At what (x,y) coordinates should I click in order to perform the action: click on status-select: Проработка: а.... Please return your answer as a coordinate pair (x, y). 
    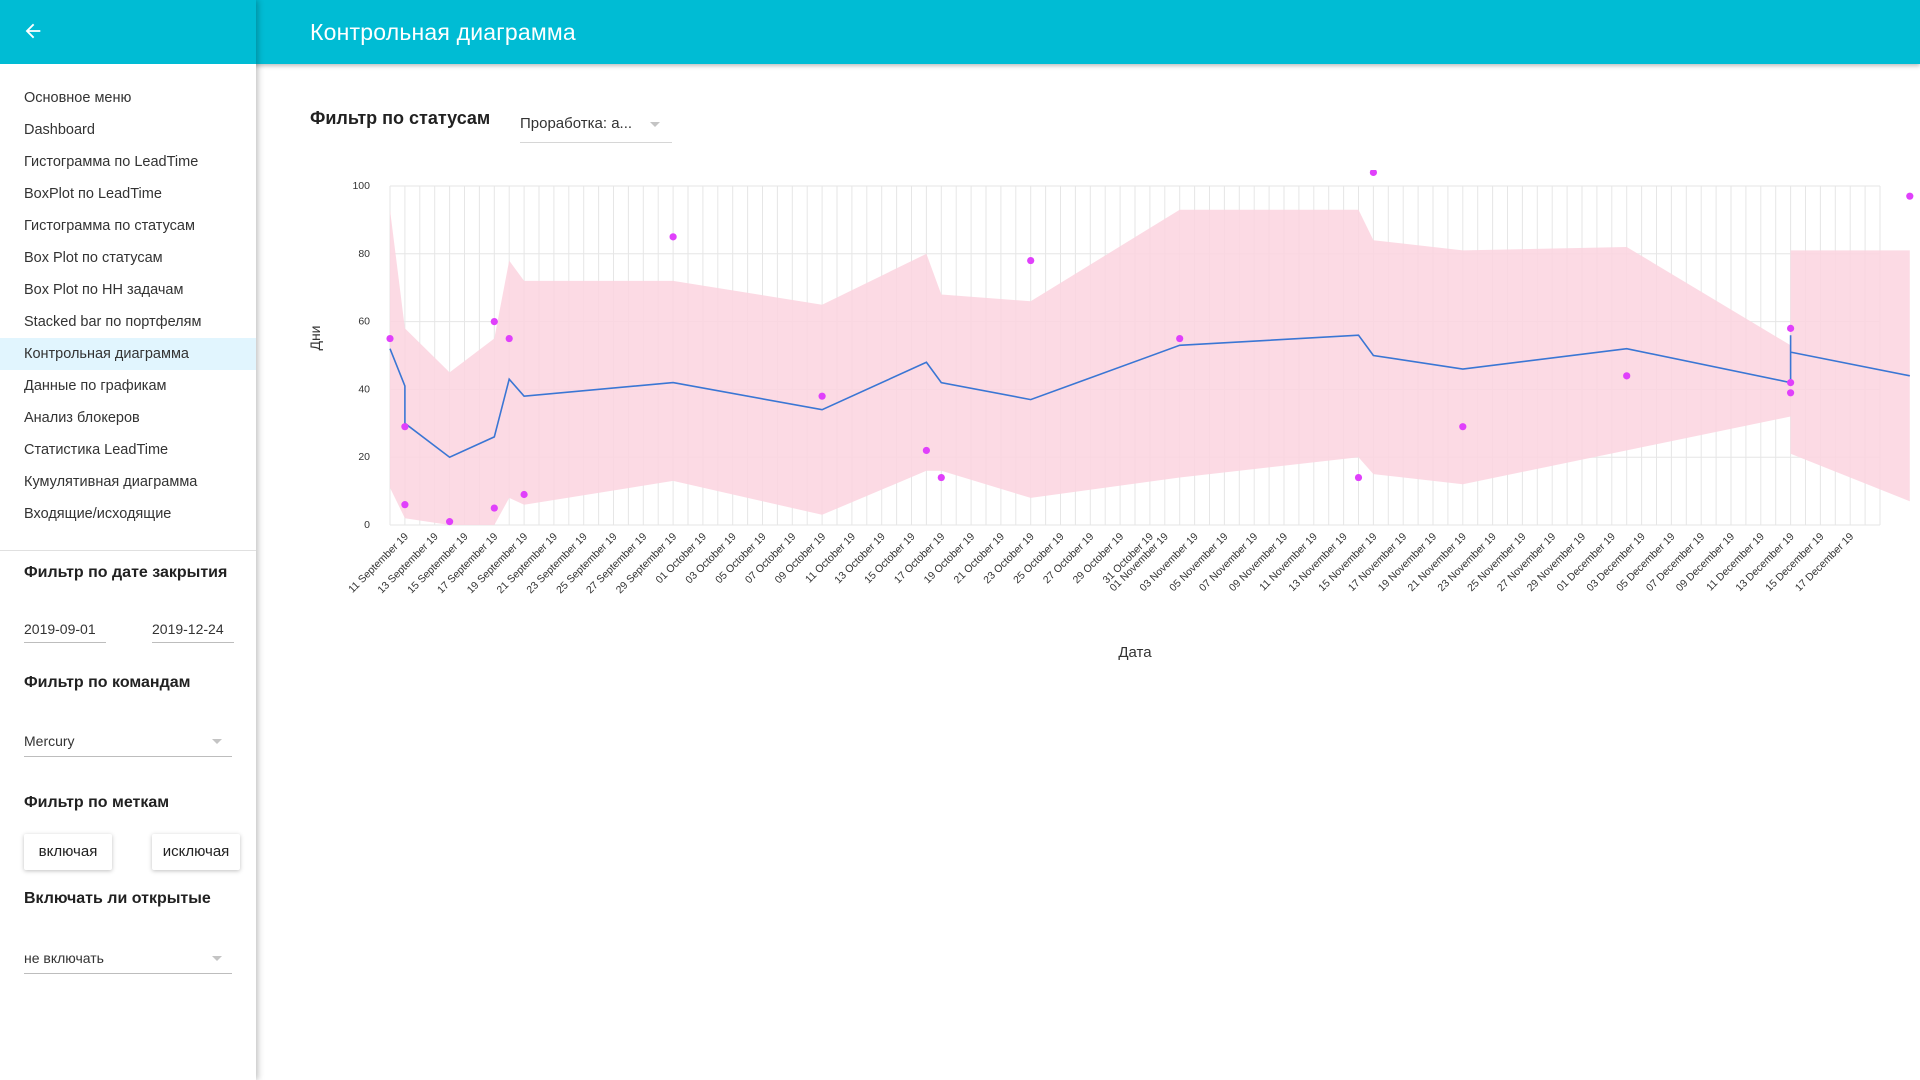
    Looking at the image, I should click on (596, 124).